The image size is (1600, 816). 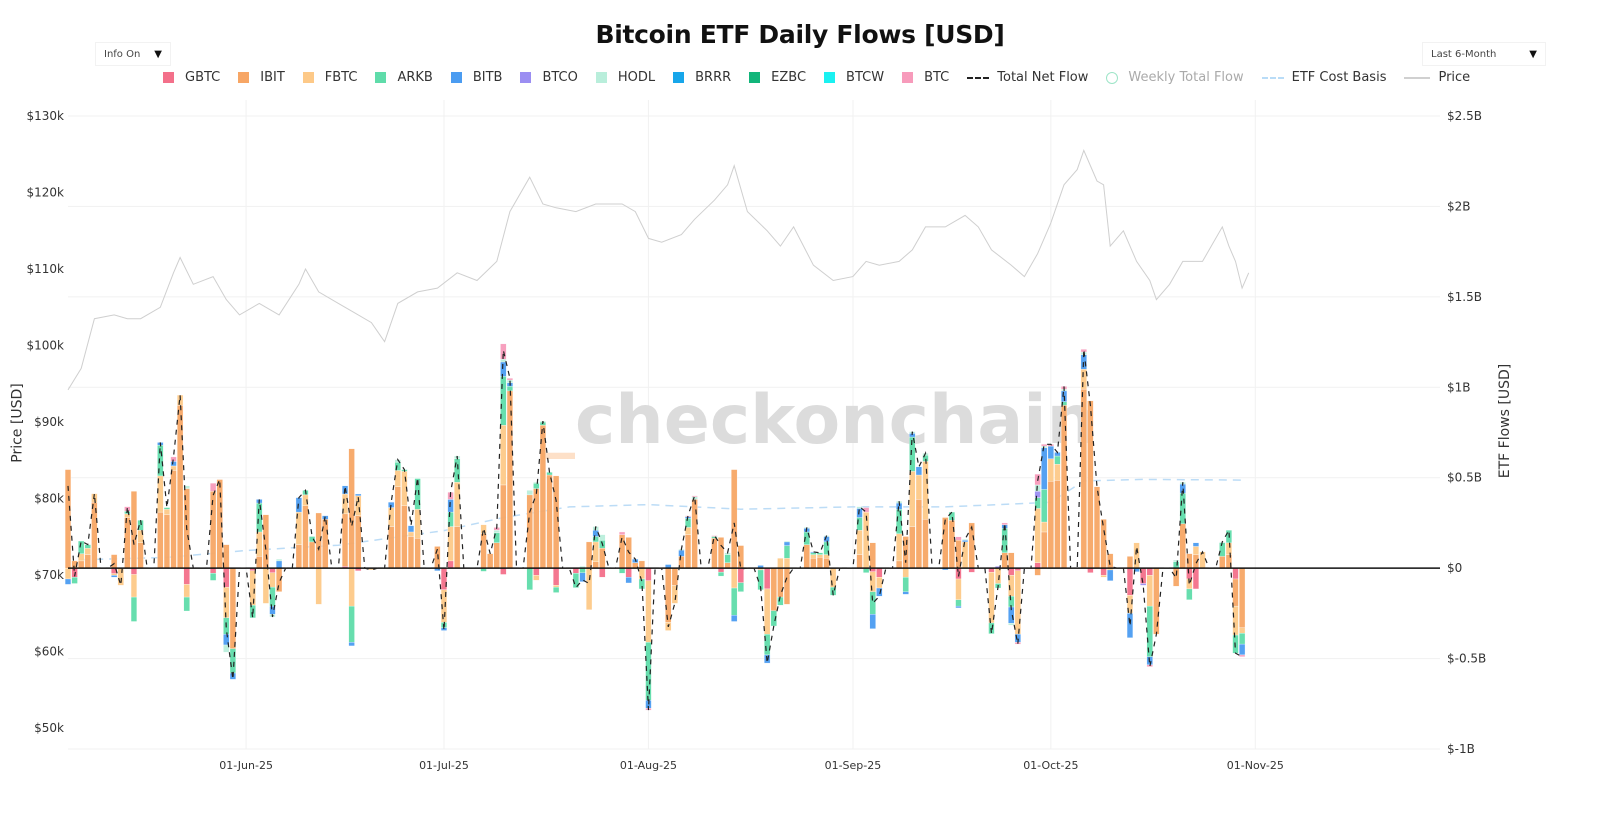 What do you see at coordinates (261, 77) in the screenshot?
I see `legend-item-ibit: IBIT` at bounding box center [261, 77].